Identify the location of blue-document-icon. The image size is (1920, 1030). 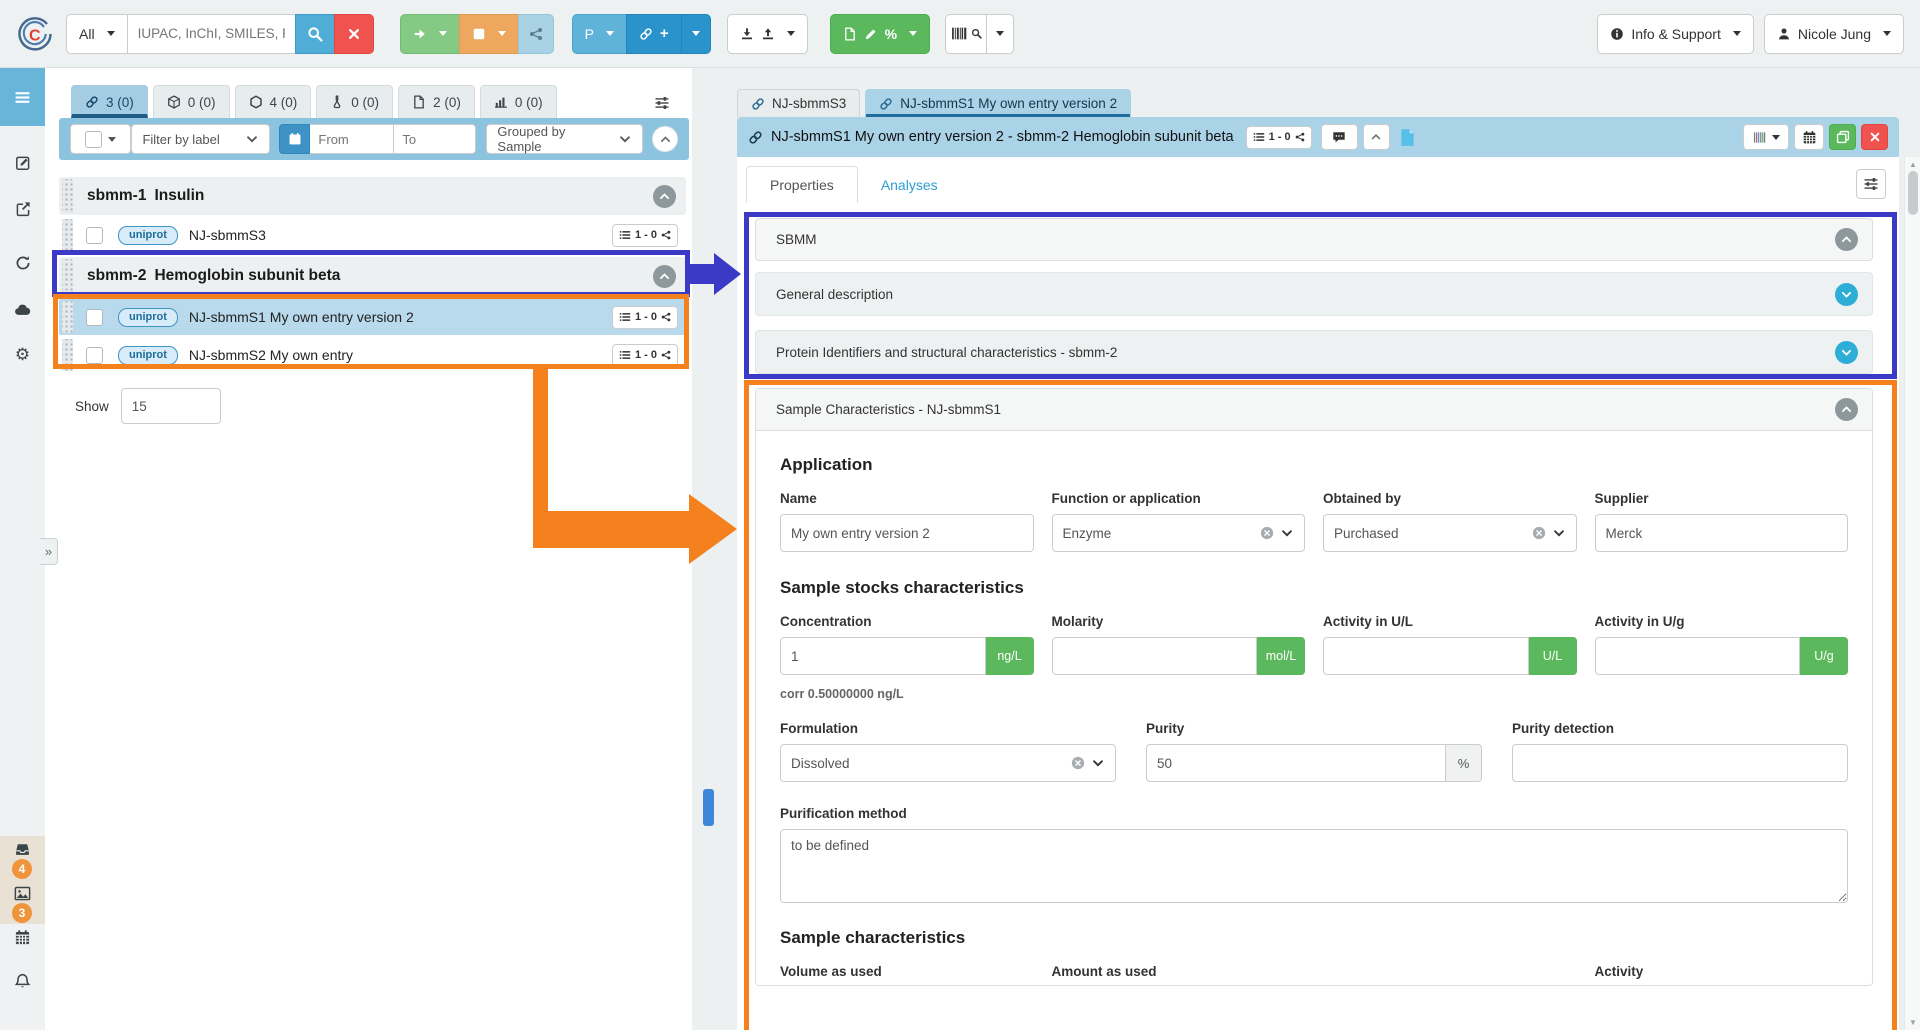
(1407, 137).